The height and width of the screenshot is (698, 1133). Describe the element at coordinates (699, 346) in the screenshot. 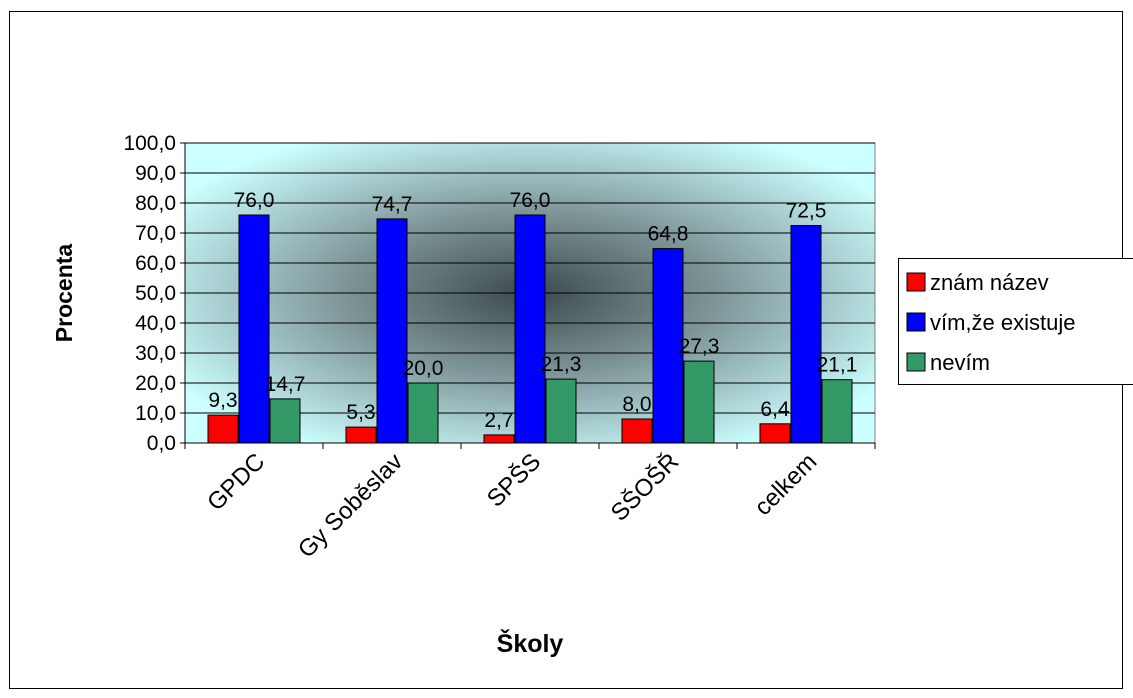

I see `data-label: 27,3` at that location.